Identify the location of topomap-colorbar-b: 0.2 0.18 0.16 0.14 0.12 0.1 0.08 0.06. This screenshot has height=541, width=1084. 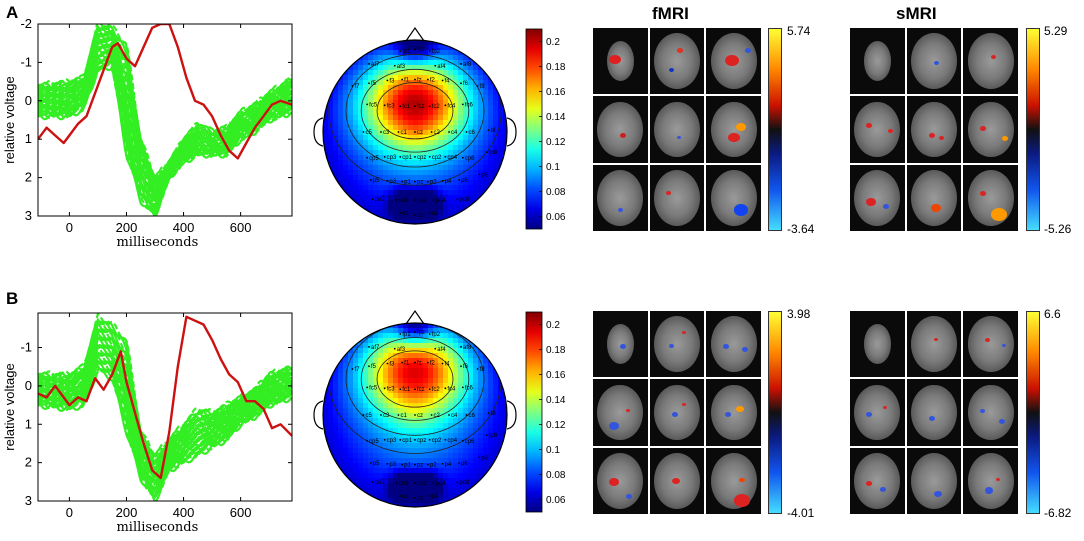
(550, 412).